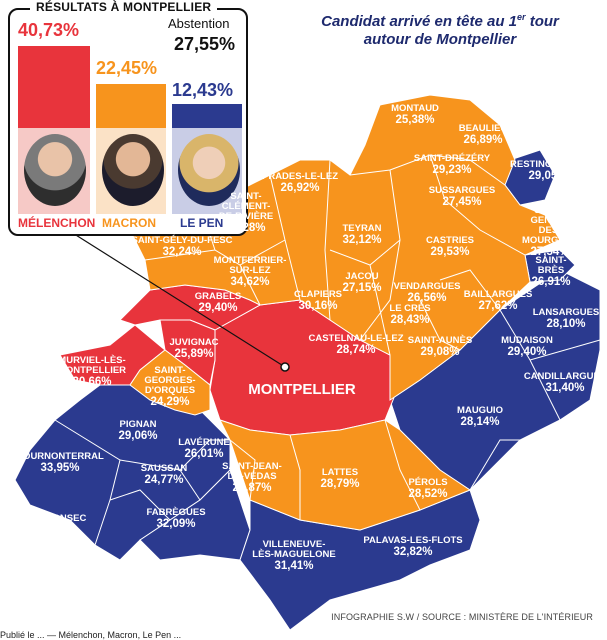 This screenshot has height=640, width=607. I want to click on commune-label: LE CRÈS 28,43%, so click(410, 315).